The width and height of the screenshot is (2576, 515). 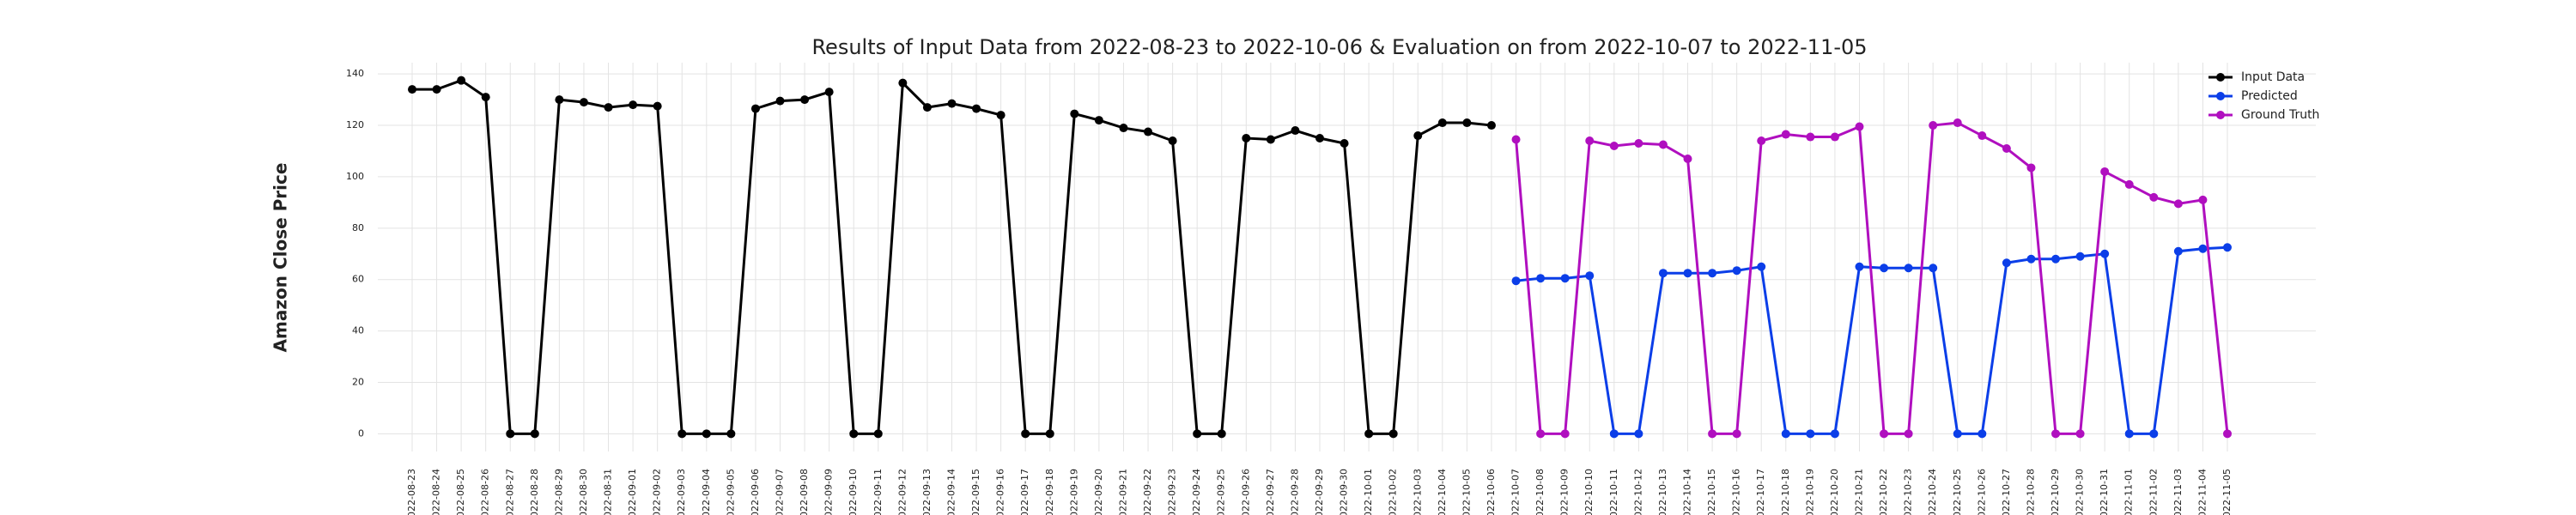 I want to click on x-tick-label: 2022-11-03, so click(x=2178, y=492).